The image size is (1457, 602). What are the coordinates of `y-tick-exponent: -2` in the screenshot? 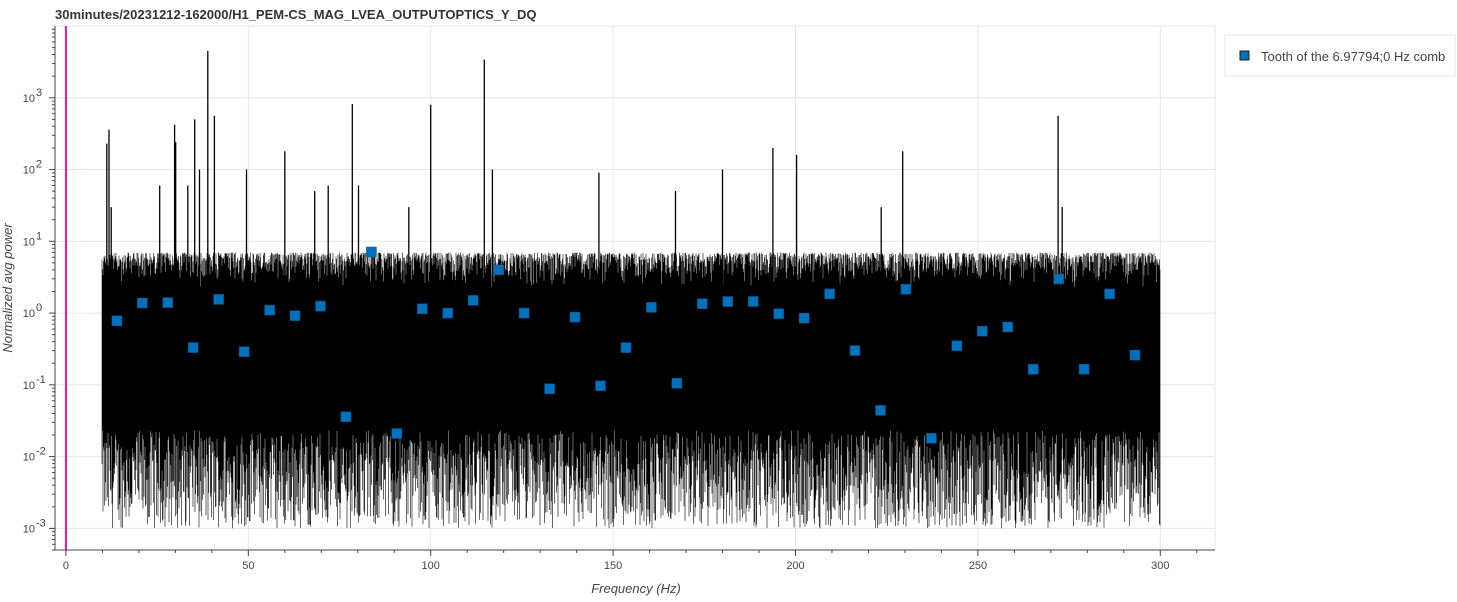 It's located at (41, 452).